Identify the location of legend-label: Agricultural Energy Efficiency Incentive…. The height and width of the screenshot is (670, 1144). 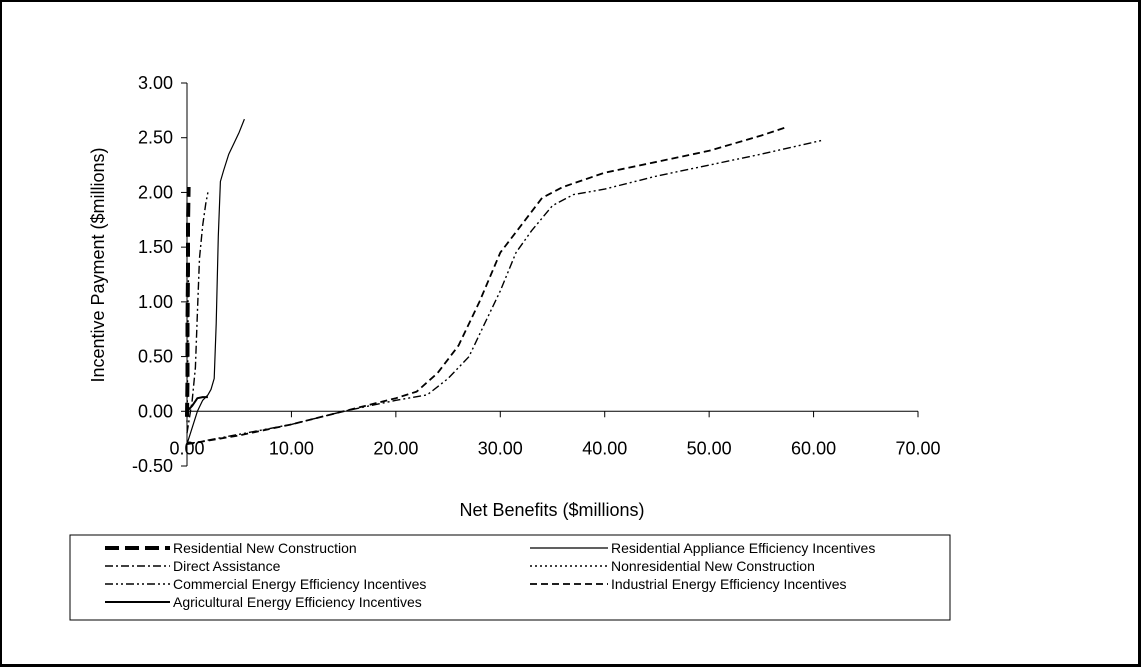
(297, 602).